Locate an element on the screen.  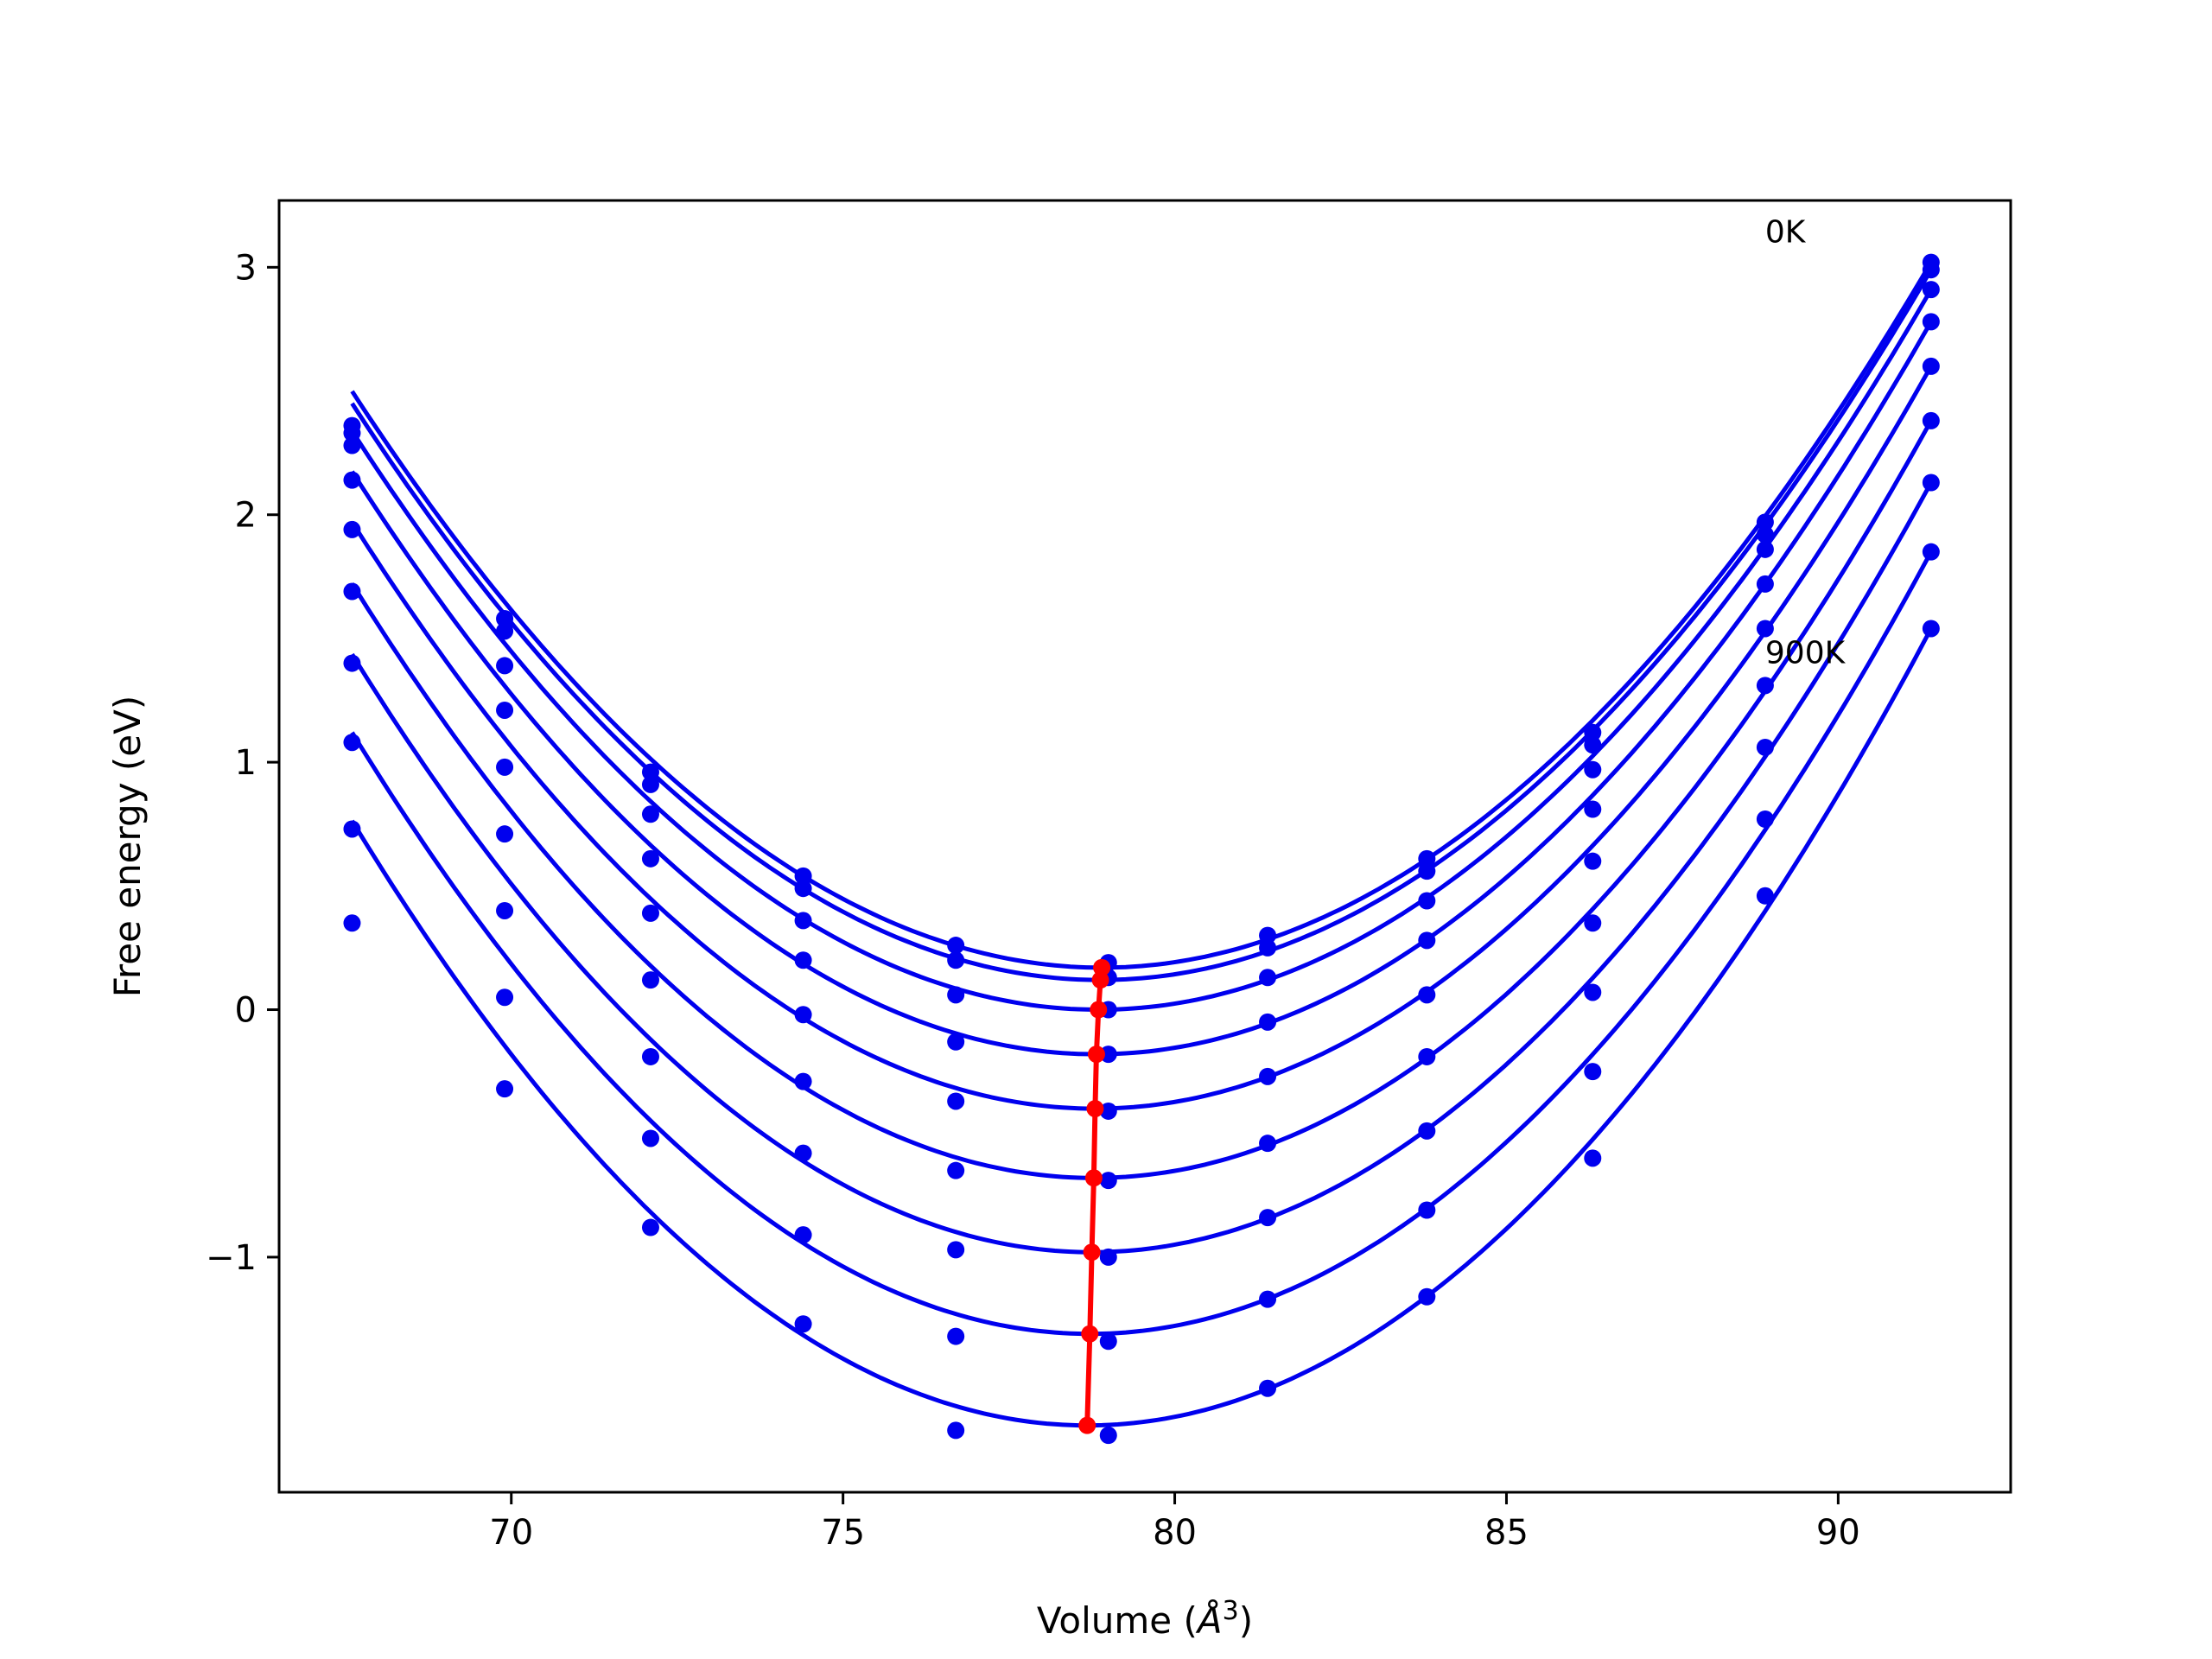
x-axis-ticks: 70 75 80 85 90 is located at coordinates (1174, 1522).